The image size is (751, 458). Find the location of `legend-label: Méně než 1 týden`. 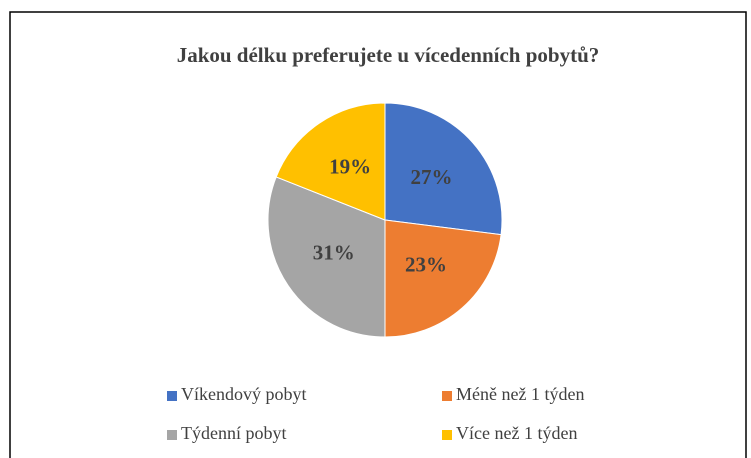

legend-label: Méně než 1 týden is located at coordinates (520, 394).